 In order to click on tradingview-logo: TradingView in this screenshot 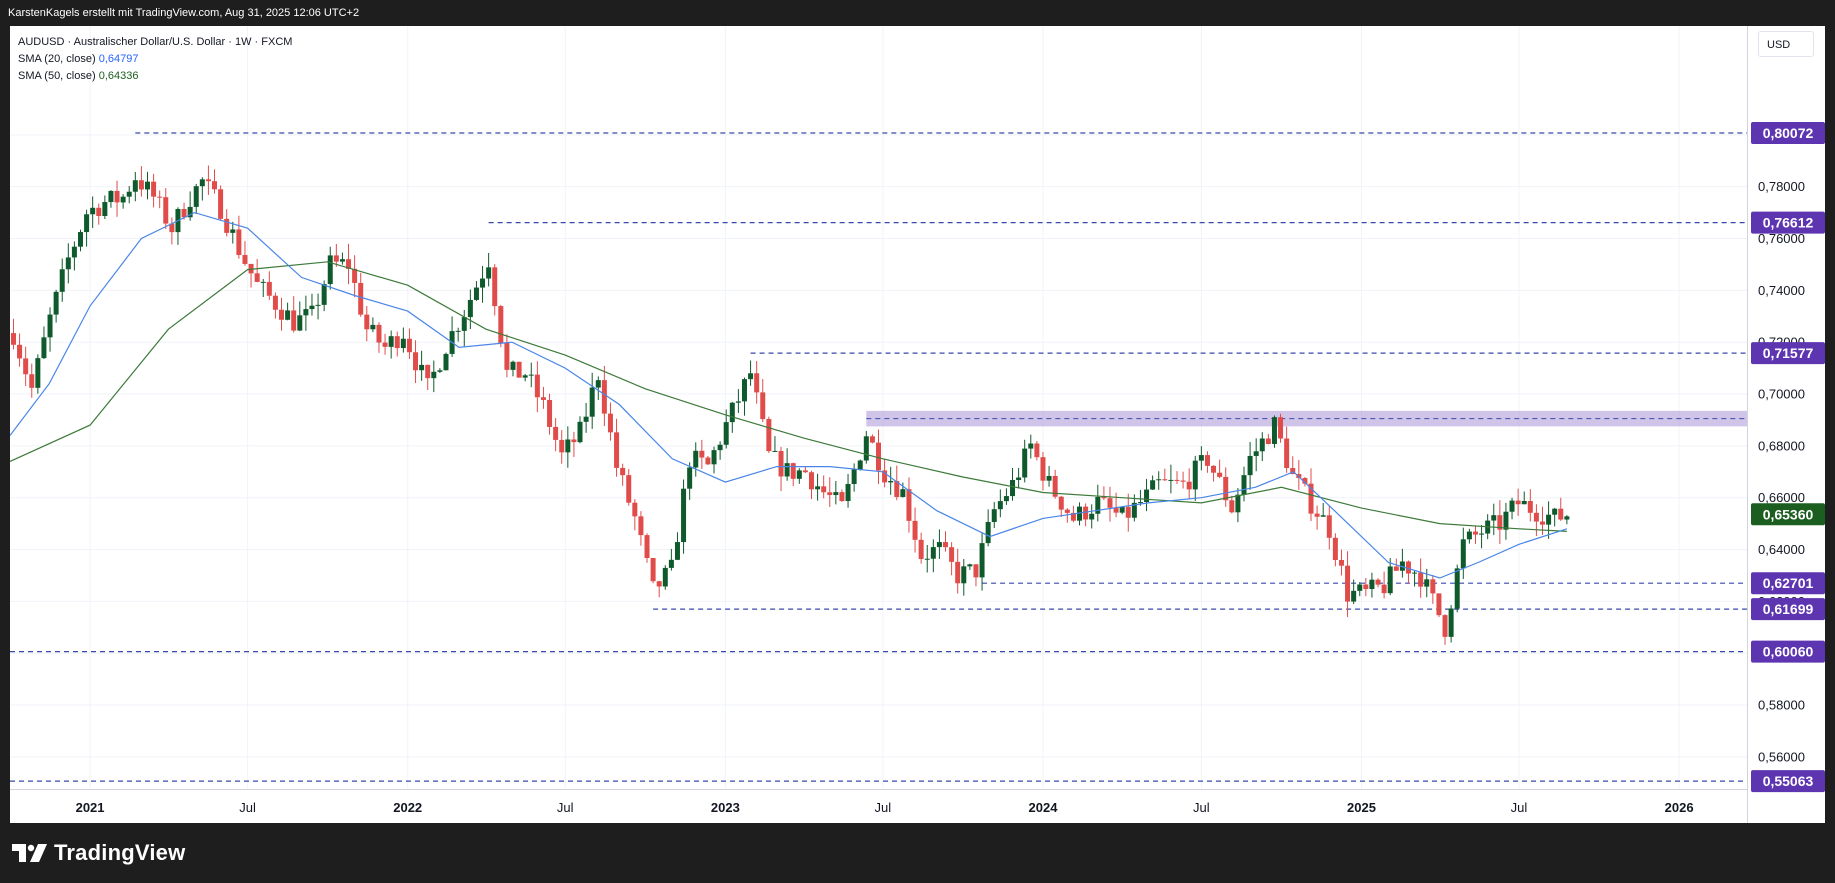, I will do `click(98, 853)`.